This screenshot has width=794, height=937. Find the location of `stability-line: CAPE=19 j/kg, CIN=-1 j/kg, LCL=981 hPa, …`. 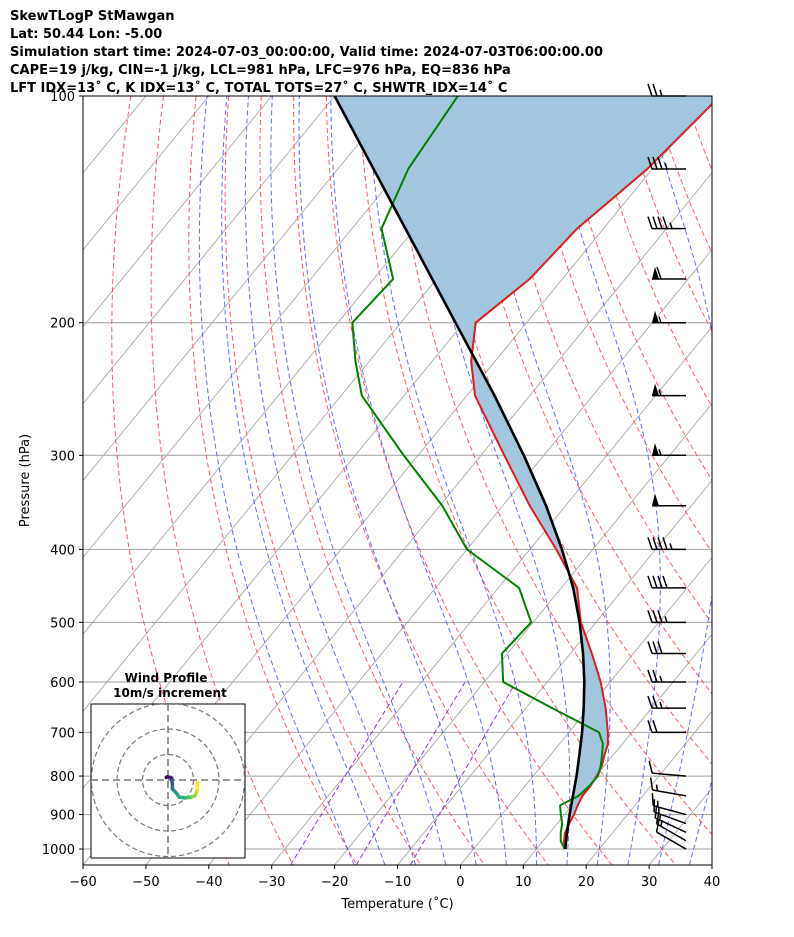

stability-line: CAPE=19 j/kg, CIN=-1 j/kg, LCL=981 hPa, … is located at coordinates (260, 70).